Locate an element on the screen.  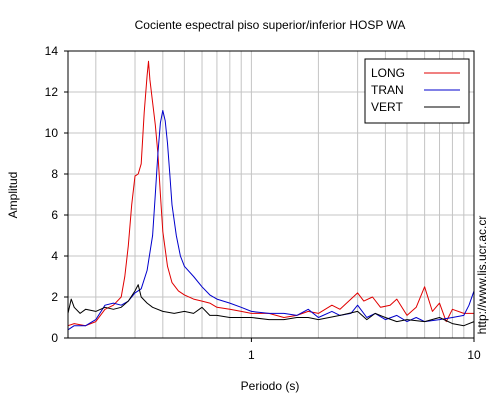
legend-label-vert: VERT is located at coordinates (387, 107).